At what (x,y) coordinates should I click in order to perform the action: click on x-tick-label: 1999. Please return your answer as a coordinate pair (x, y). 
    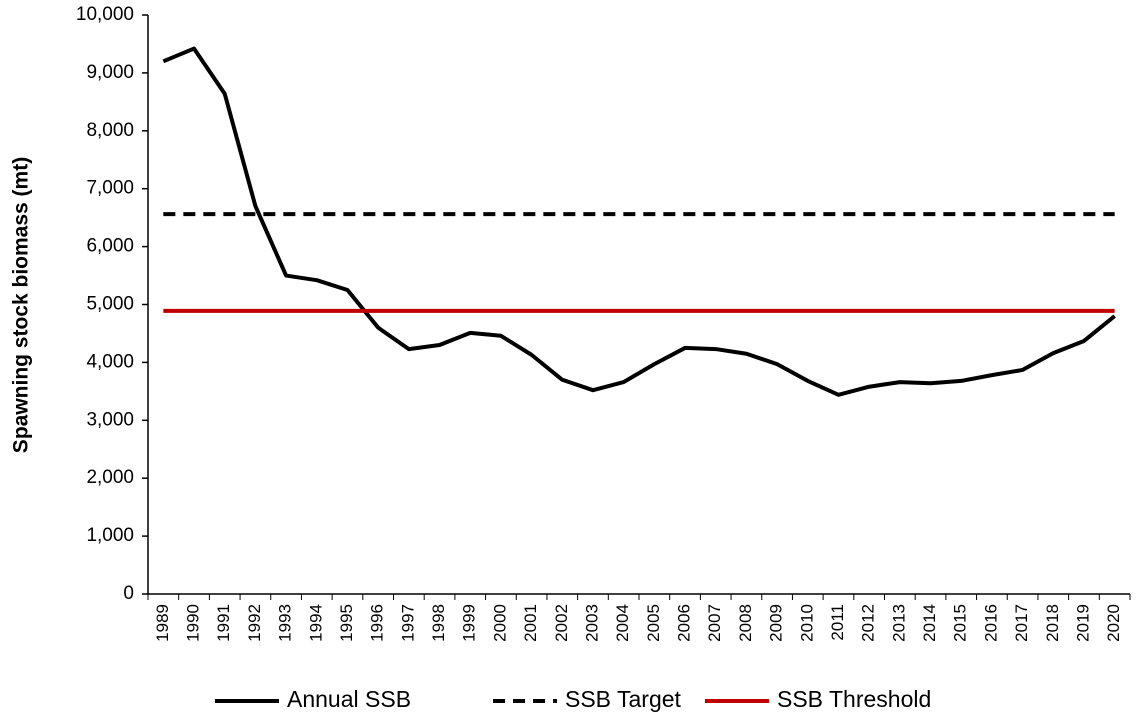
    Looking at the image, I should click on (469, 623).